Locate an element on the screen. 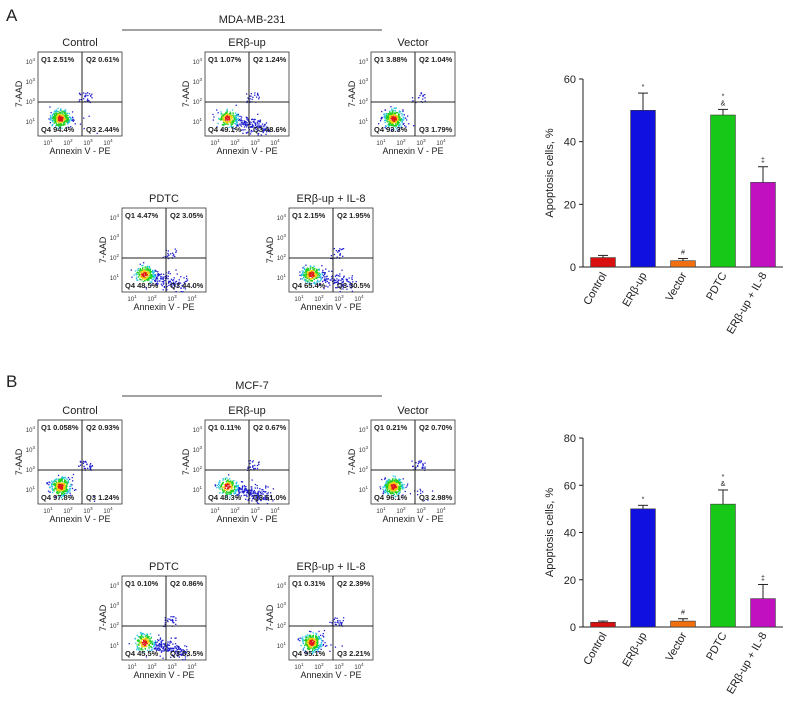 The image size is (794, 717). group-title-b: MCF-7 is located at coordinates (252, 386).